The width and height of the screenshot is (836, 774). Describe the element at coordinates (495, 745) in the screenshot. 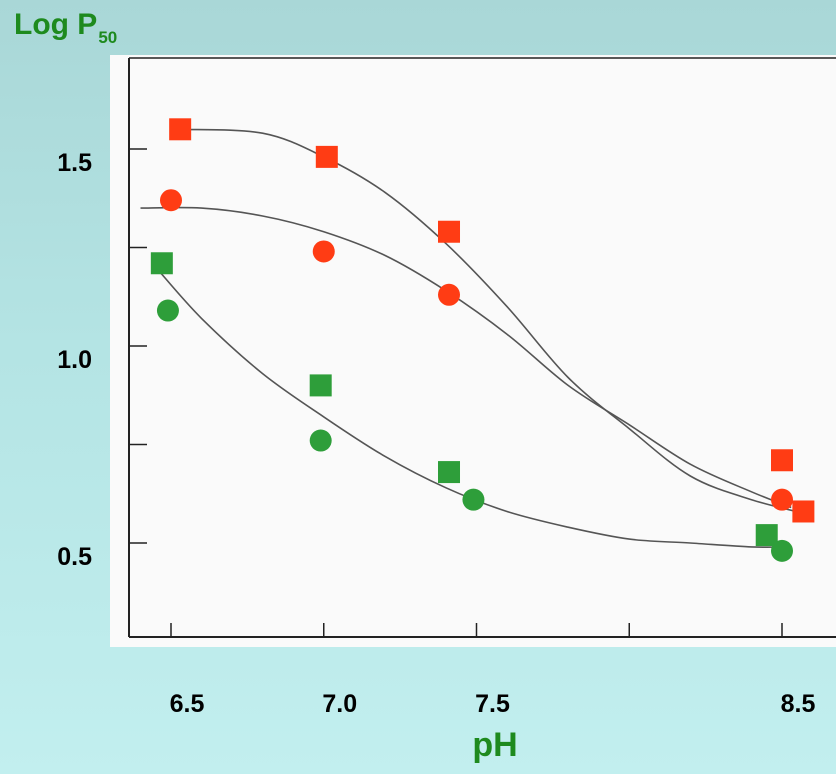

I see `x-axis-label: pH` at that location.